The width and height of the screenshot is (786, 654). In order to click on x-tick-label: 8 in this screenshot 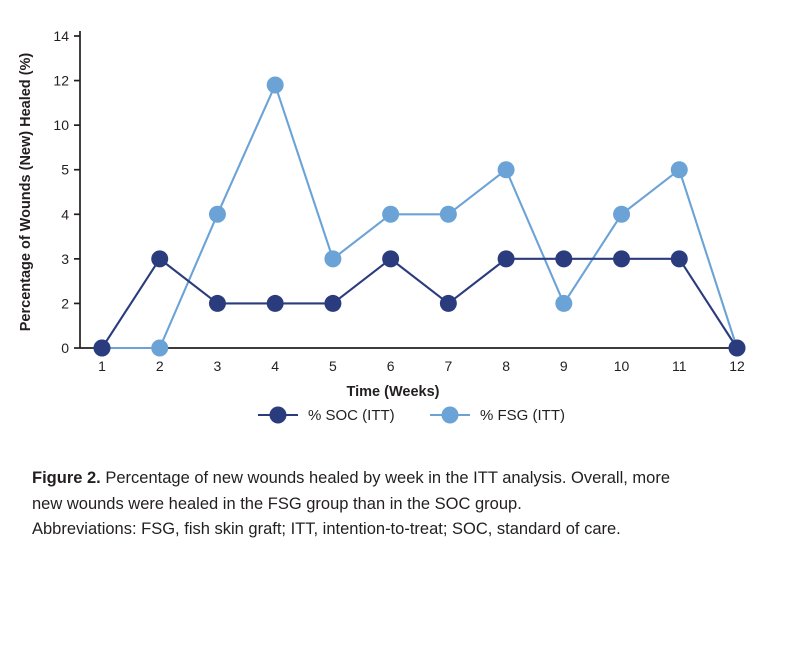, I will do `click(506, 366)`.